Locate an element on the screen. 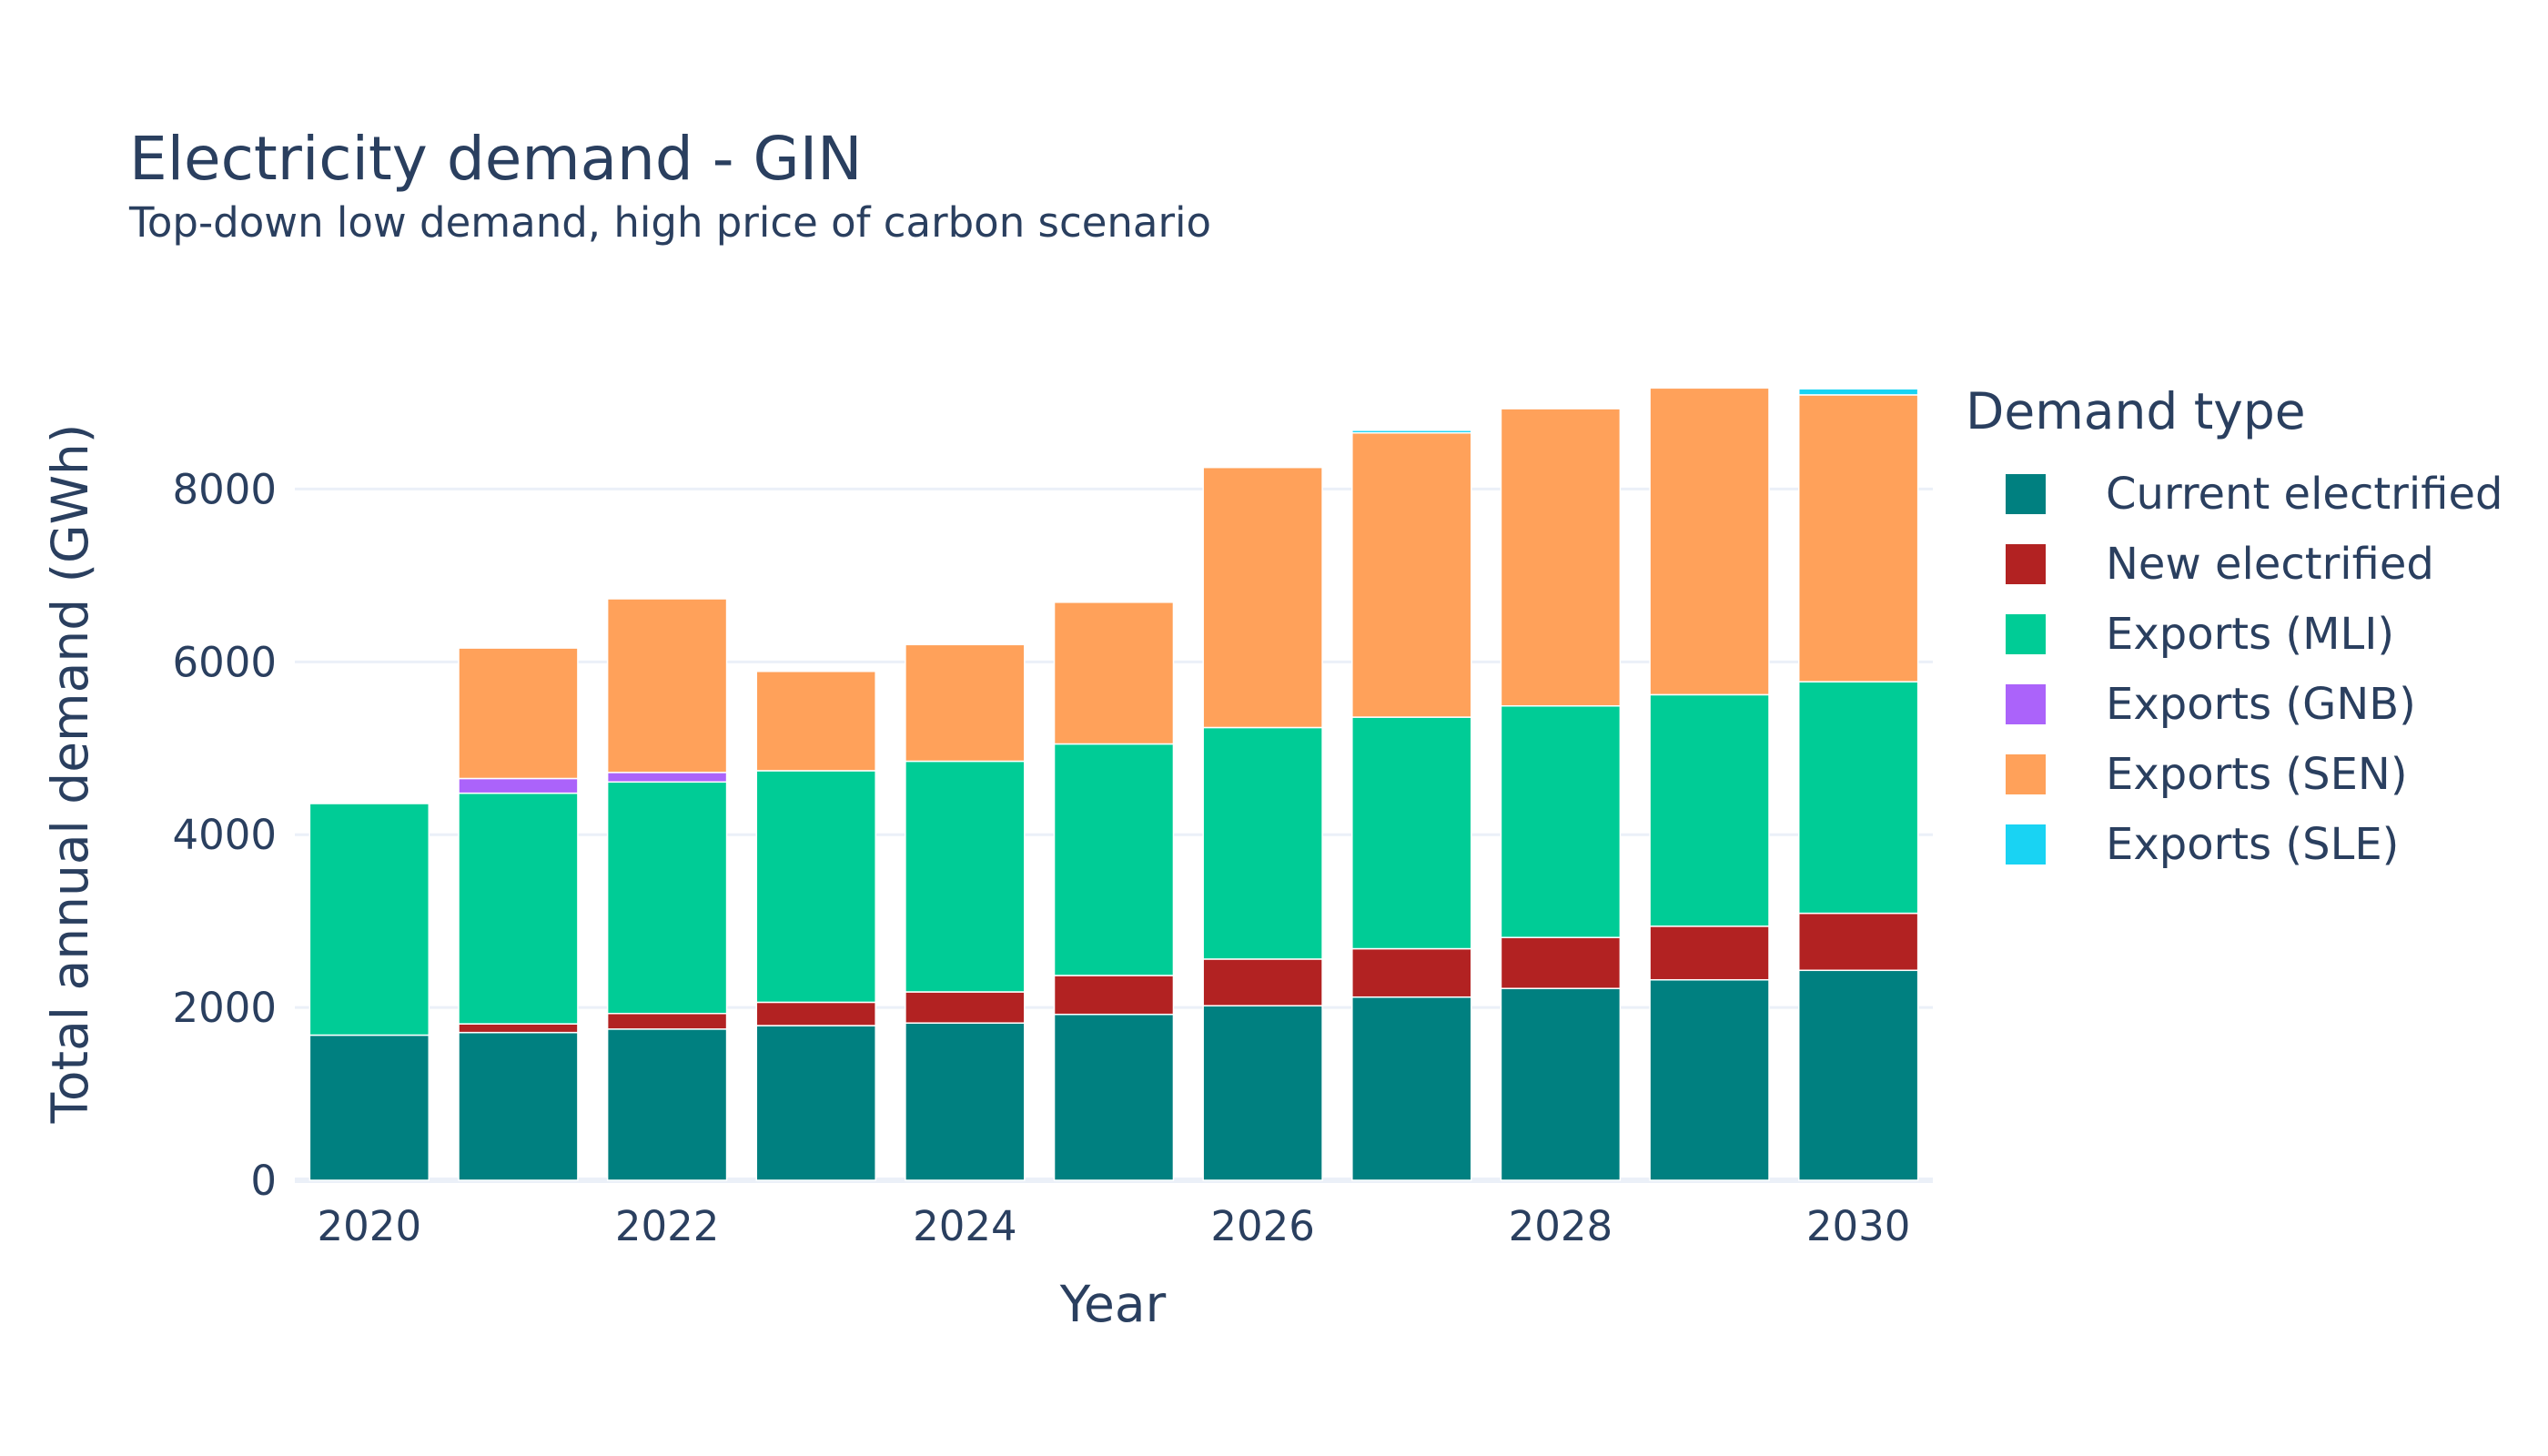  legend-item: New electrified is located at coordinates (2234, 564).